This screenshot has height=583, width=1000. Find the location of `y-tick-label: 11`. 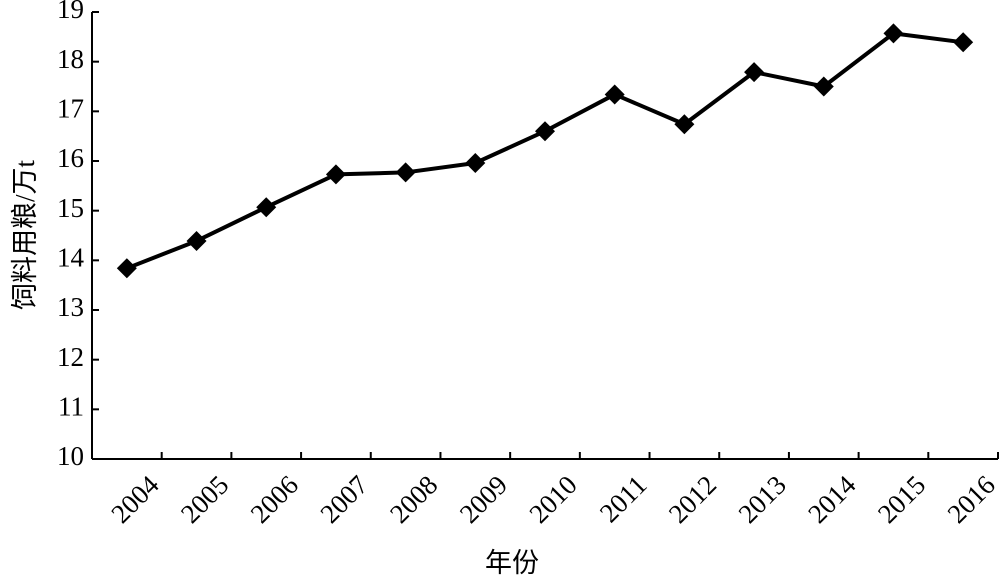

y-tick-label: 11 is located at coordinates (71, 407).